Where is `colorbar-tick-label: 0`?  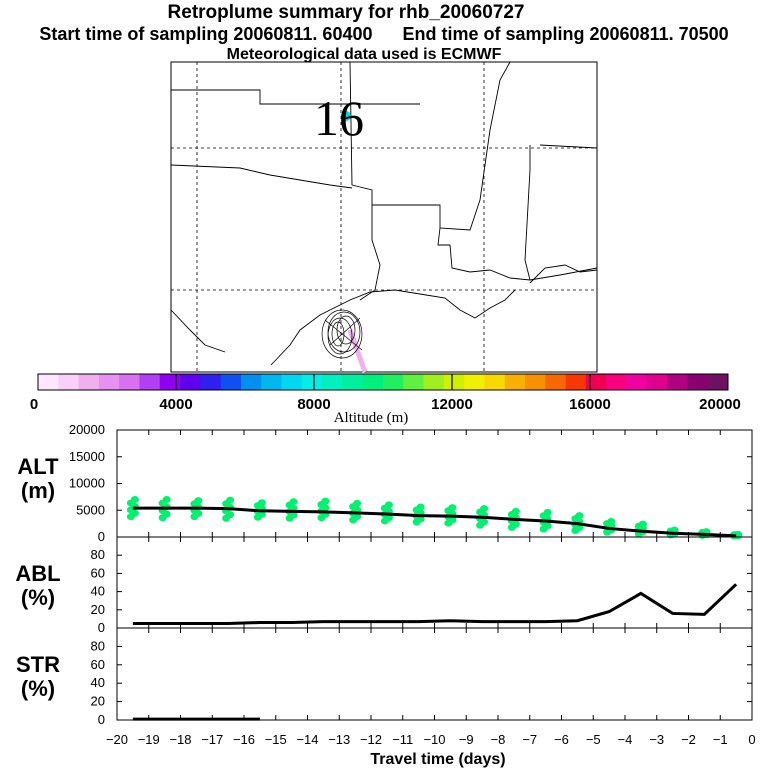
colorbar-tick-label: 0 is located at coordinates (34, 404).